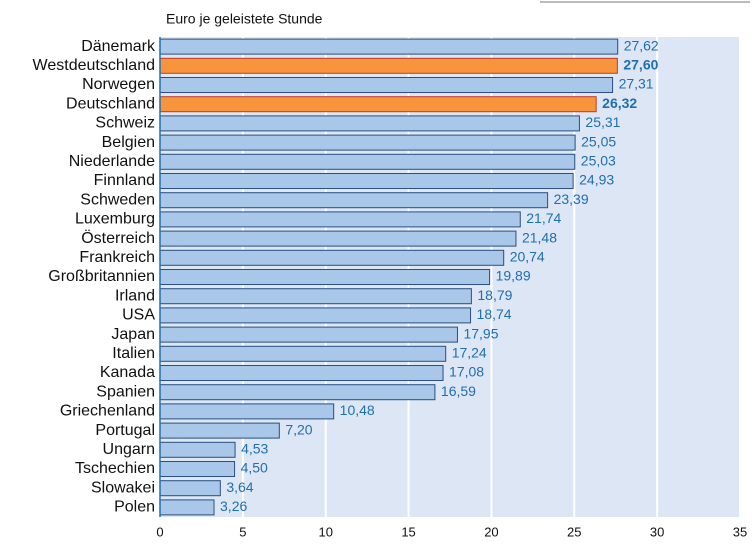  What do you see at coordinates (458, 391) in the screenshot?
I see `value-label: 16,59` at bounding box center [458, 391].